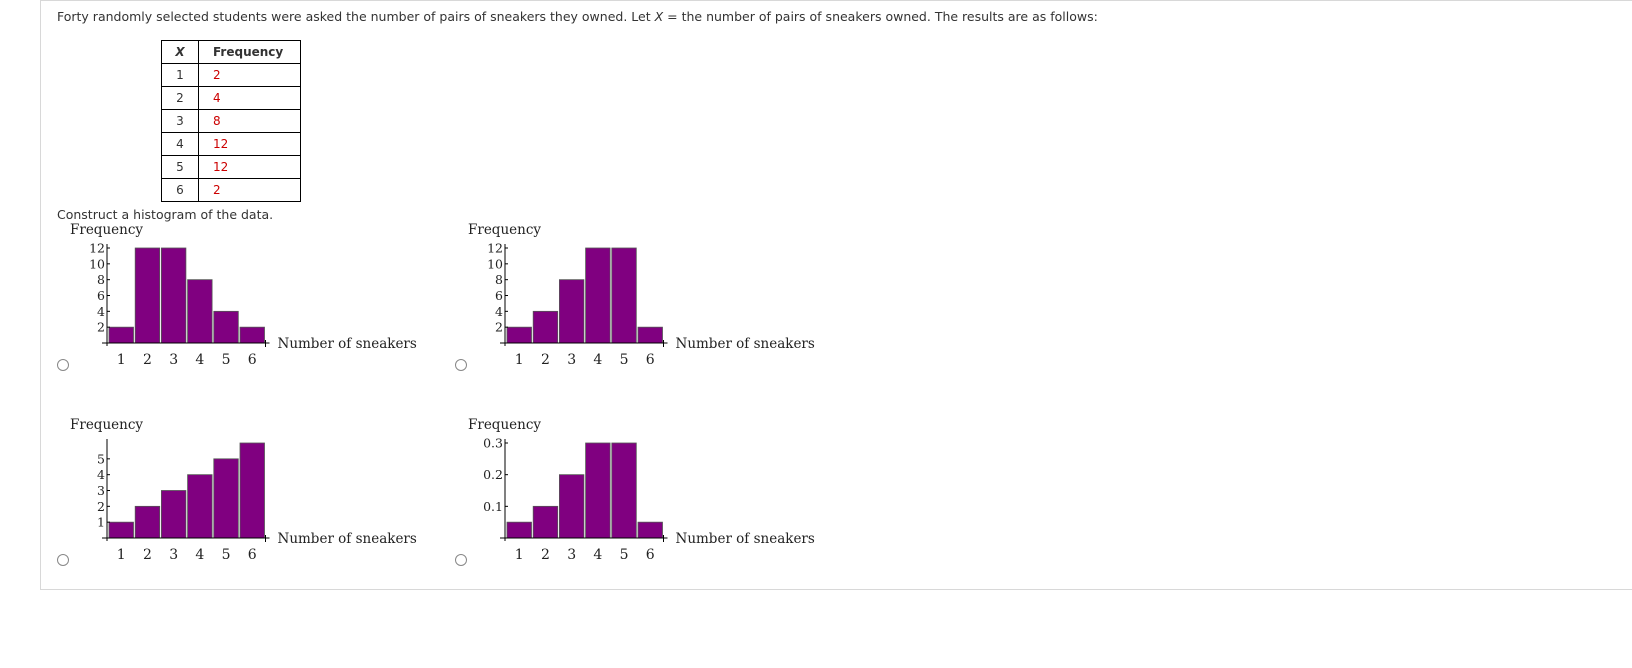 This screenshot has height=668, width=1632. What do you see at coordinates (63, 365) in the screenshot?
I see `radio-option-a` at bounding box center [63, 365].